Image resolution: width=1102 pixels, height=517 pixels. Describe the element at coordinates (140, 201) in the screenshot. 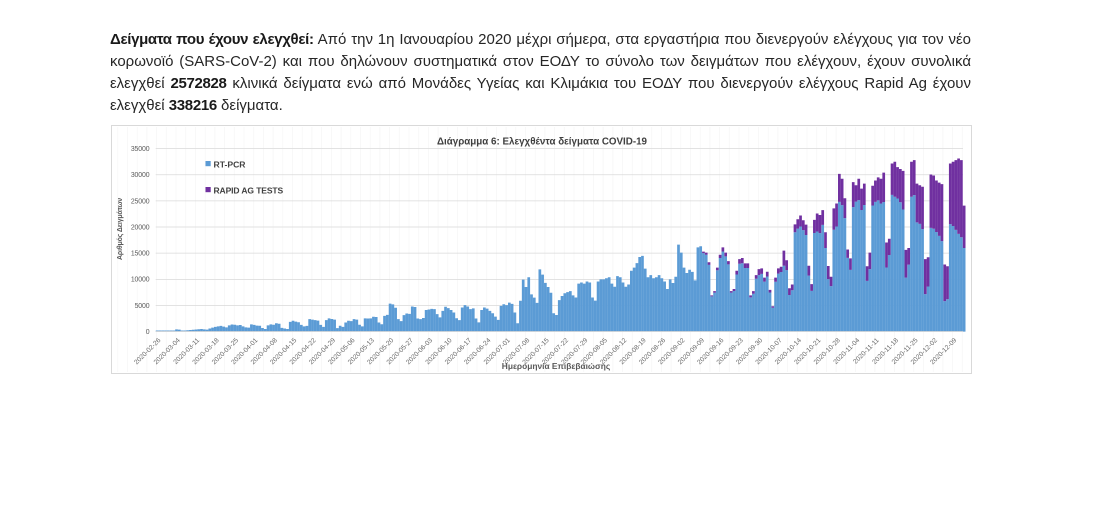

I see `svg-text: 25000` at that location.